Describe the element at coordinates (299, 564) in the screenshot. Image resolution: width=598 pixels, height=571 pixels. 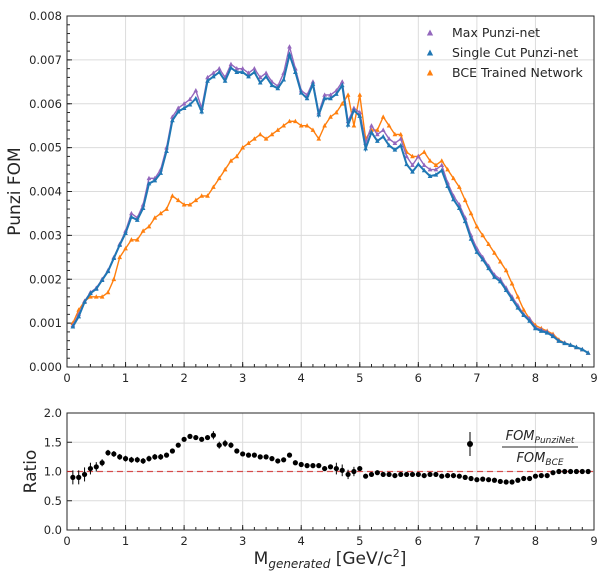
I see `x-axis-title-subscript: generated` at that location.